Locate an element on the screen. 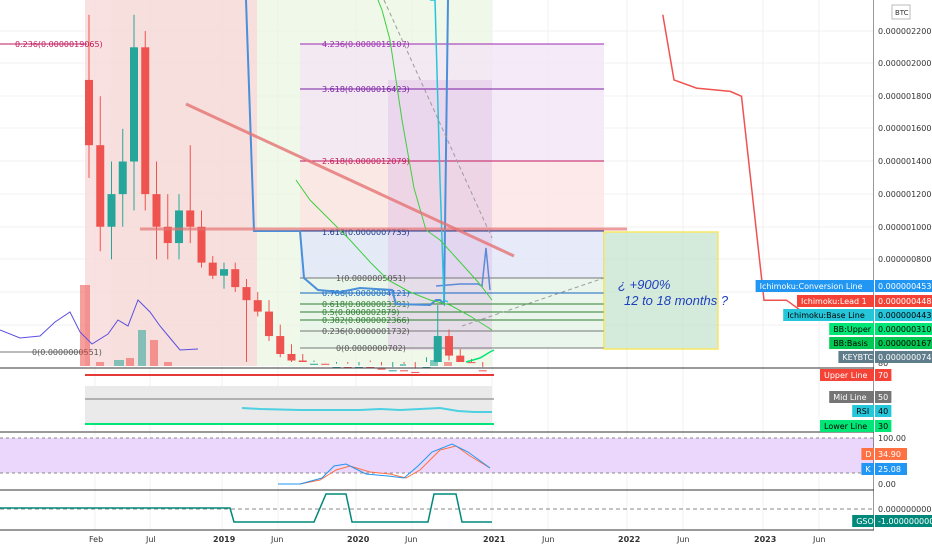 The height and width of the screenshot is (550, 932). time-tick: 2019 is located at coordinates (224, 539).